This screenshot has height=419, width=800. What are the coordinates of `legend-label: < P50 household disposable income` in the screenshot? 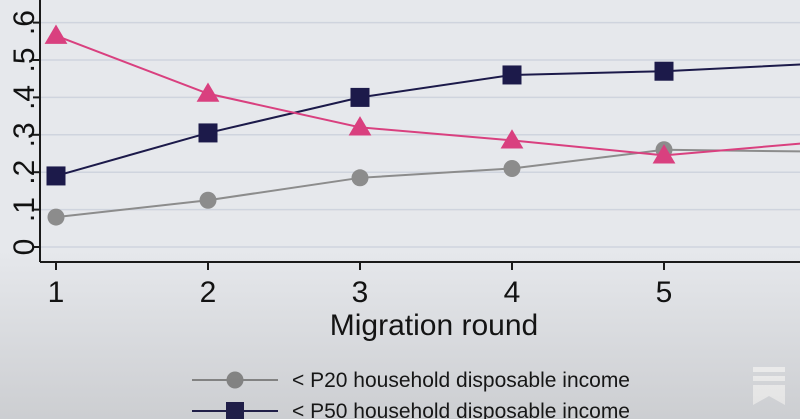 It's located at (461, 409).